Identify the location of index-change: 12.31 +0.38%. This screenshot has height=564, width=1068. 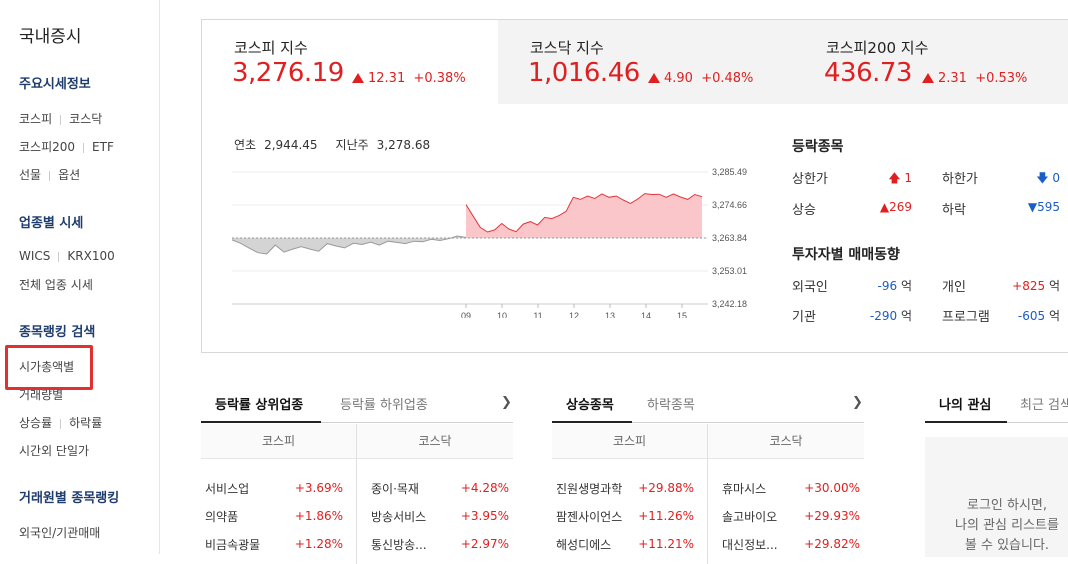
(409, 78).